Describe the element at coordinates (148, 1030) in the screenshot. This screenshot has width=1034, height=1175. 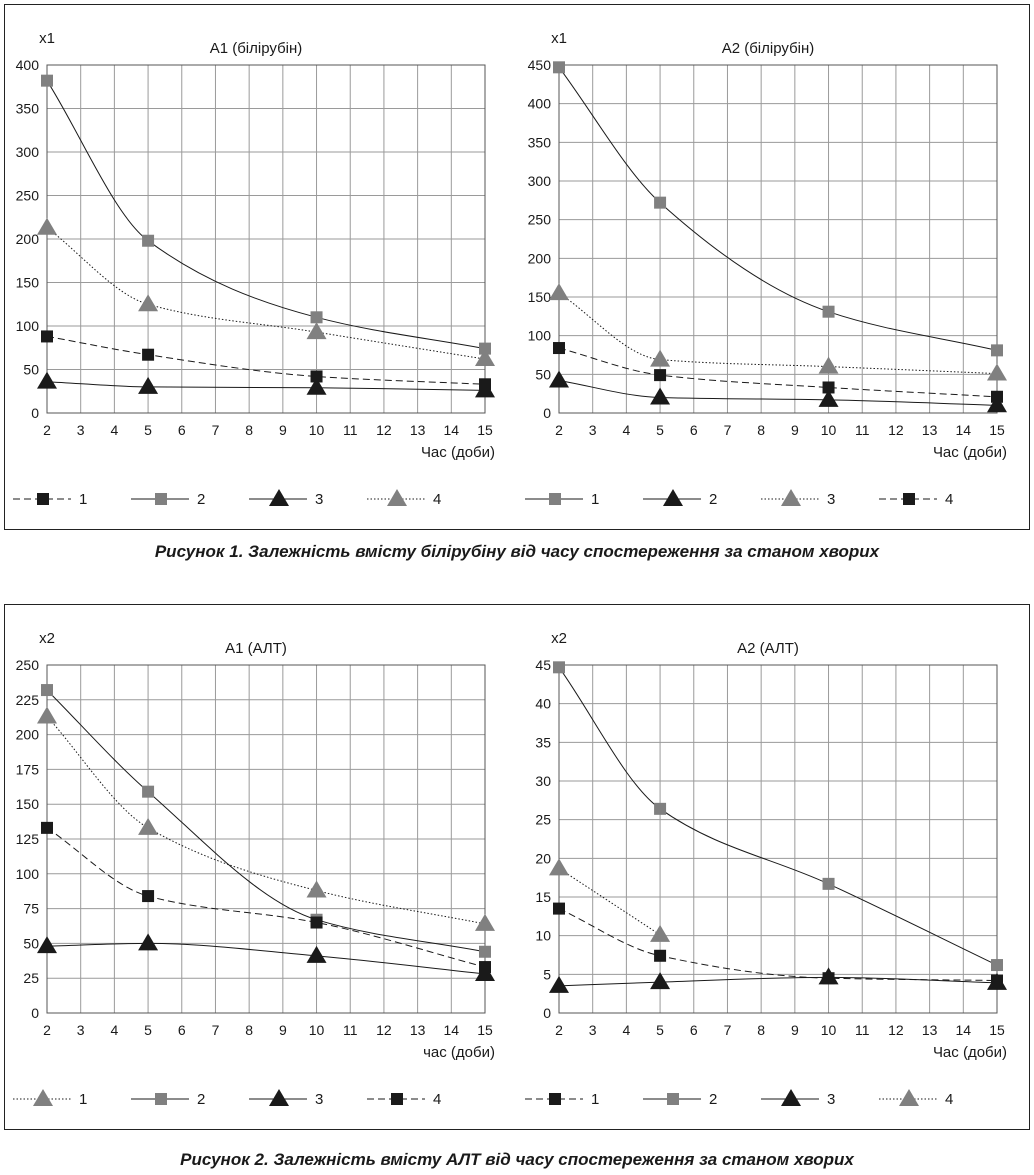
I see `x-tick-label: 5` at that location.